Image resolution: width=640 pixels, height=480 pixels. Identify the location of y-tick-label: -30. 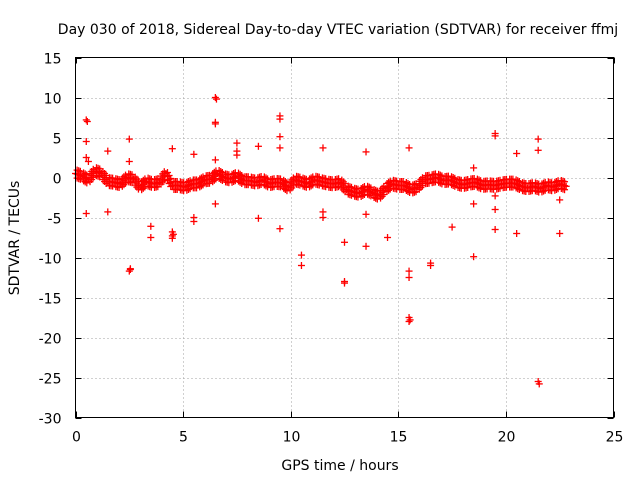
(50, 420).